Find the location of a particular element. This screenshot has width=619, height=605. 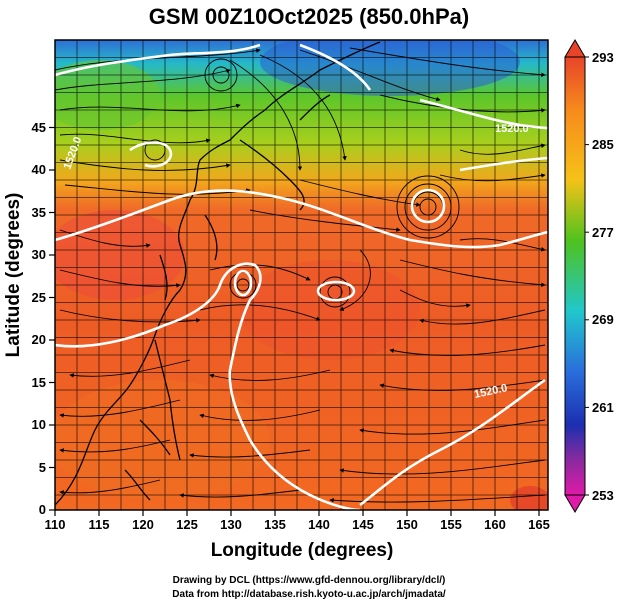

x-tick-label: 130 is located at coordinates (231, 524).